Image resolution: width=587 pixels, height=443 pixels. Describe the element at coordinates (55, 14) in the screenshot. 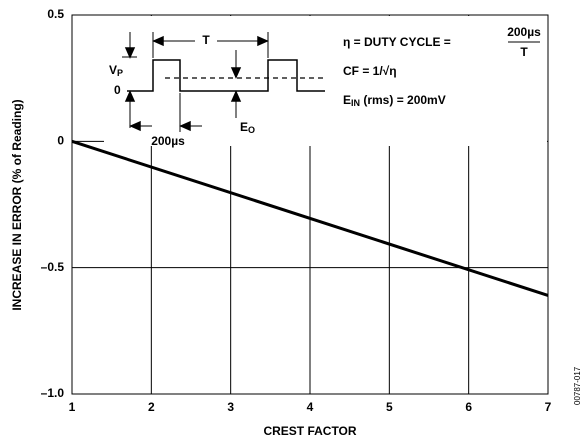

I see `y-tick-label: 0.5` at that location.